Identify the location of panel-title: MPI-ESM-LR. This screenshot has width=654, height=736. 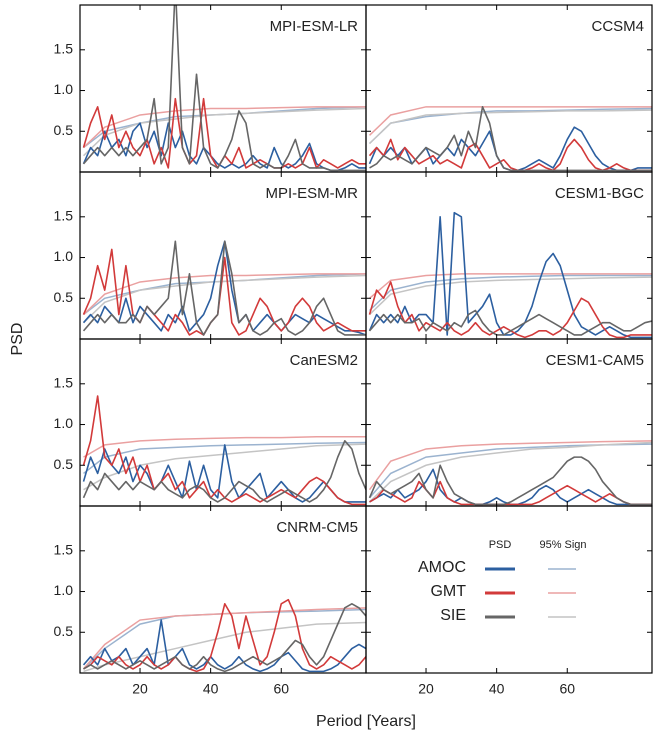
(314, 26).